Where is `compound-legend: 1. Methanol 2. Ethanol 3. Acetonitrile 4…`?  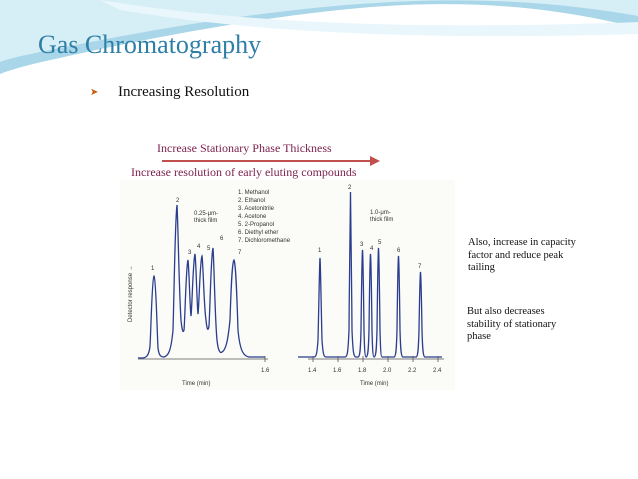
compound-legend: 1. Methanol 2. Ethanol 3. Acetonitrile 4… is located at coordinates (264, 217).